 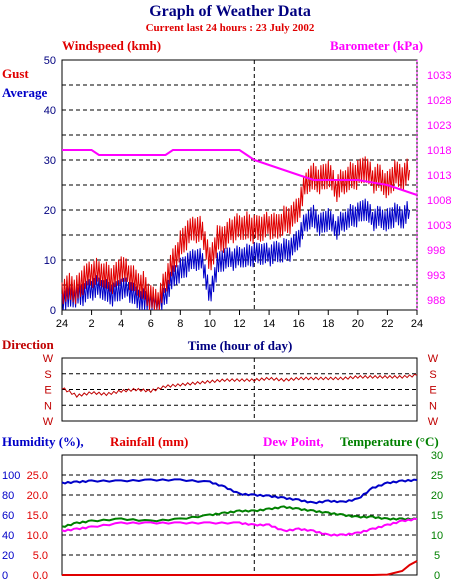 What do you see at coordinates (37, 516) in the screenshot?
I see `rainfall-y-tick: 15.0` at bounding box center [37, 516].